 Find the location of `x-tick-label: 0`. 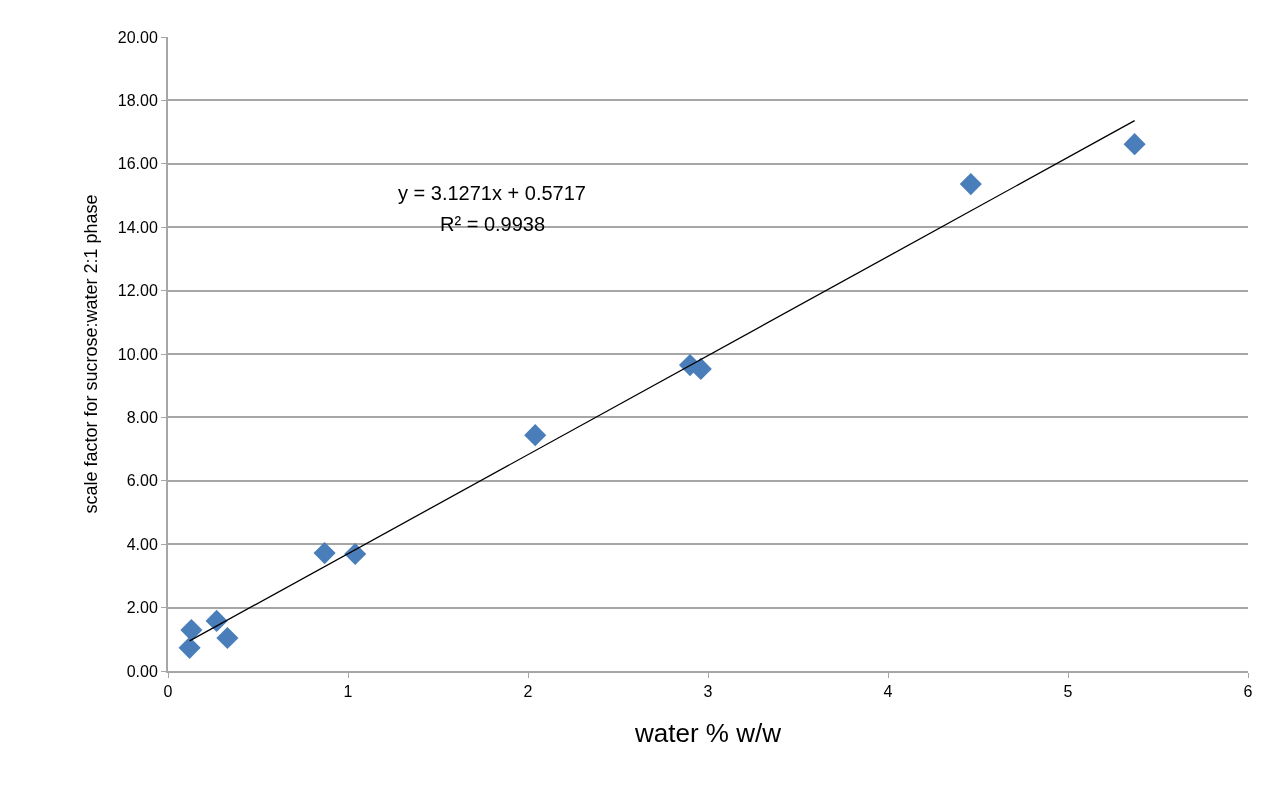

x-tick-label: 0 is located at coordinates (168, 692).